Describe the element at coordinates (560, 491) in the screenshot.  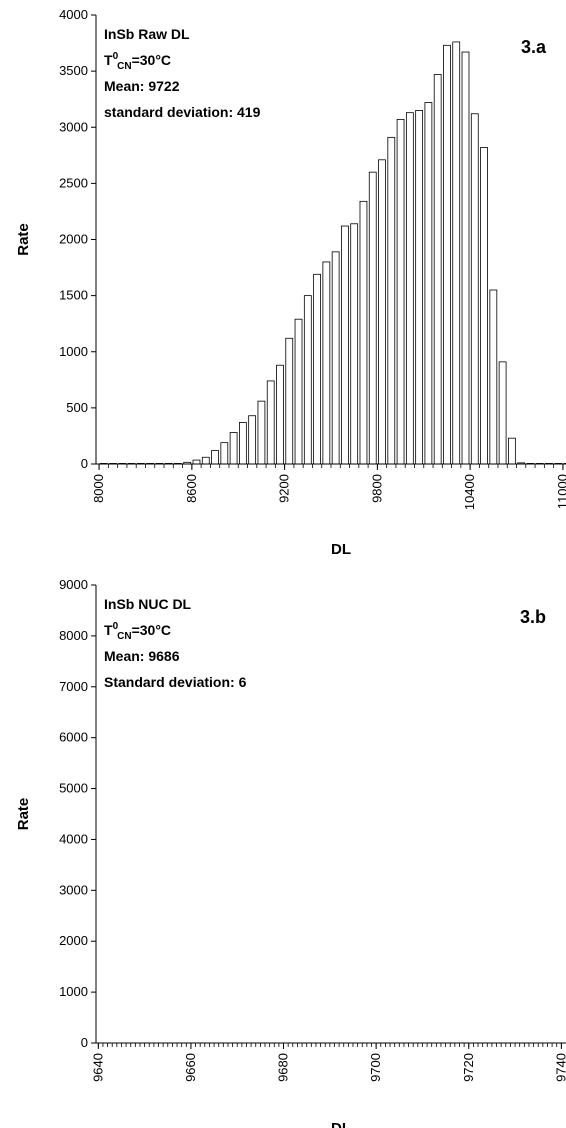
I see `x-tick-label: 11000` at that location.